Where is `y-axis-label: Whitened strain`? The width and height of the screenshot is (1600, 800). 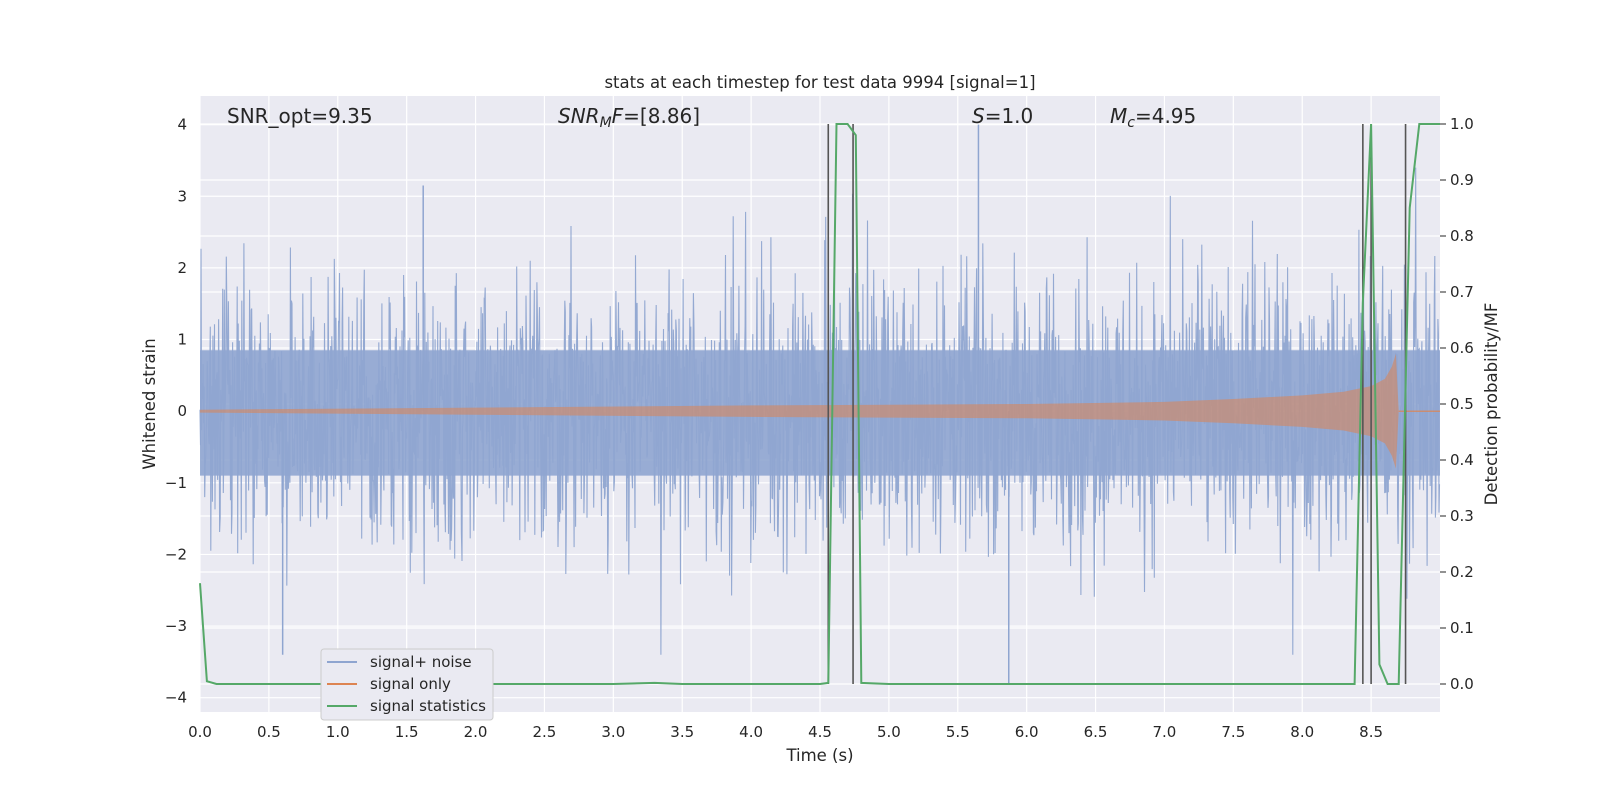 y-axis-label: Whitened strain is located at coordinates (149, 403).